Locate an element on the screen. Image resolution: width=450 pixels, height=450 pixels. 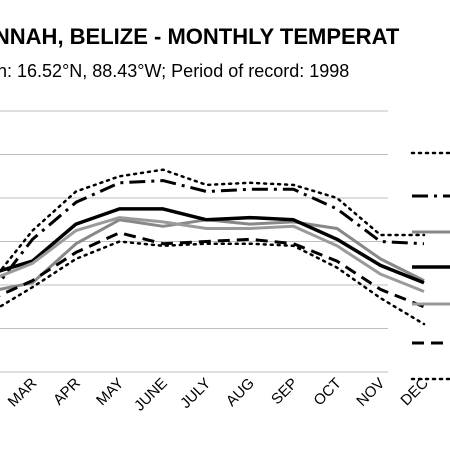
x-tick-label: OCT is located at coordinates (327, 392).